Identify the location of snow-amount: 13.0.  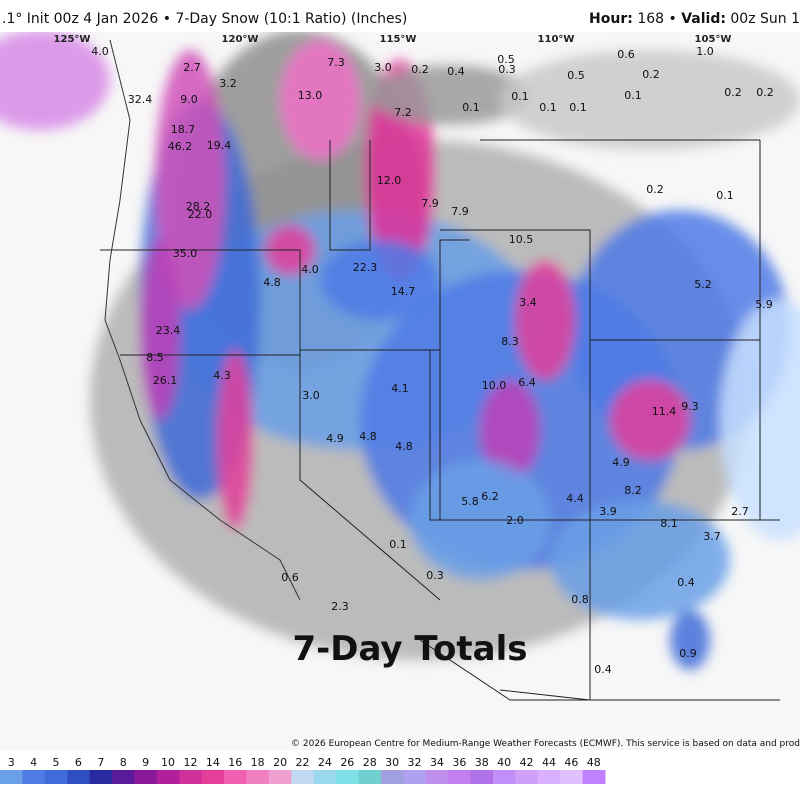
(310, 95).